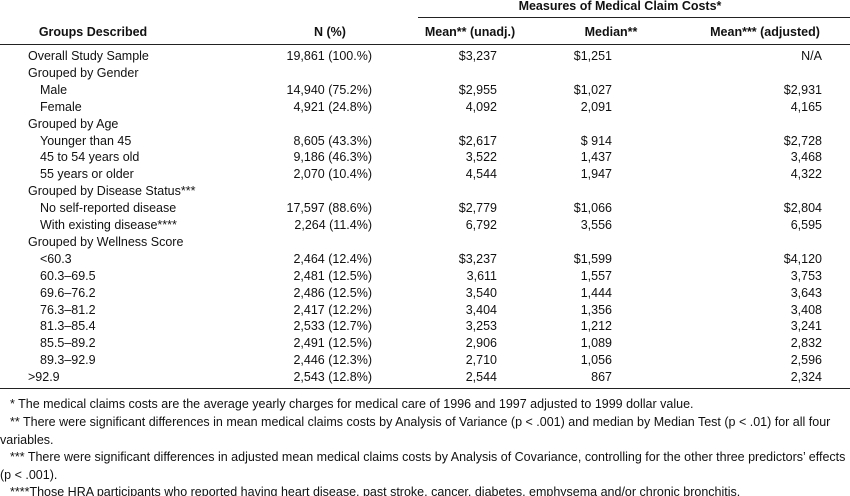  What do you see at coordinates (332, 309) in the screenshot?
I see `cell-value: 2,417 (12.2%)` at bounding box center [332, 309].